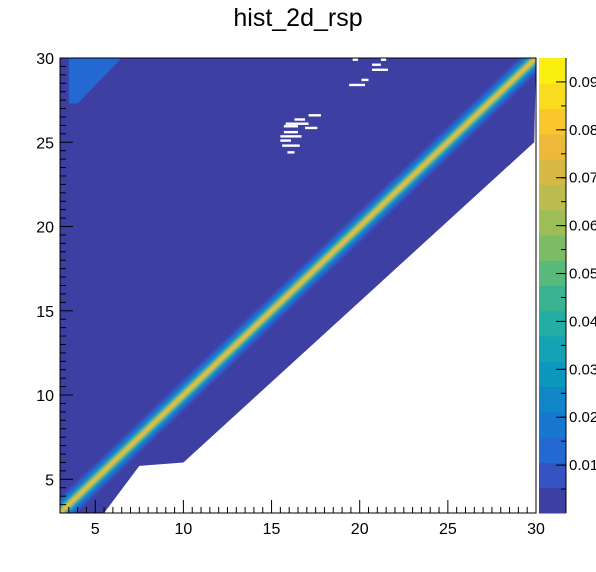 The height and width of the screenshot is (572, 596). Describe the element at coordinates (184, 529) in the screenshot. I see `x-tick-label: 10` at that location.